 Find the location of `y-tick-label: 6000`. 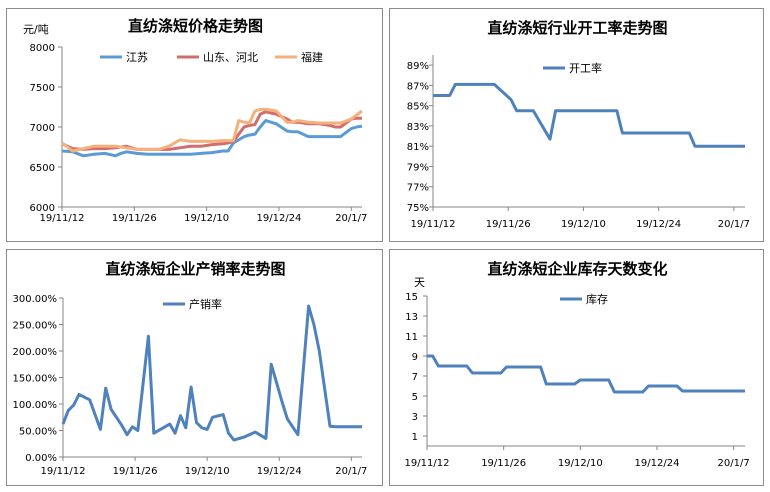

y-tick-label: 6000 is located at coordinates (42, 208).